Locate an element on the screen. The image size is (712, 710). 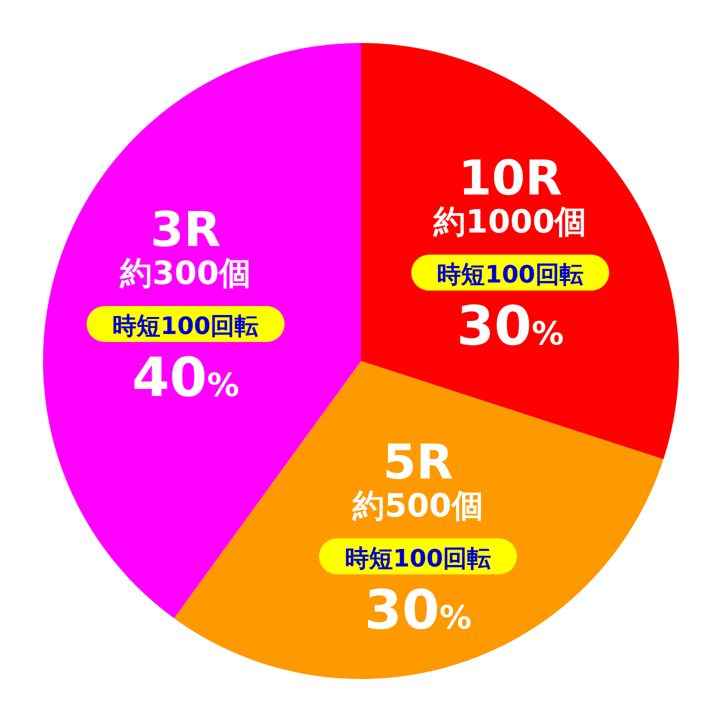
data-label: 40% is located at coordinates (186, 378).